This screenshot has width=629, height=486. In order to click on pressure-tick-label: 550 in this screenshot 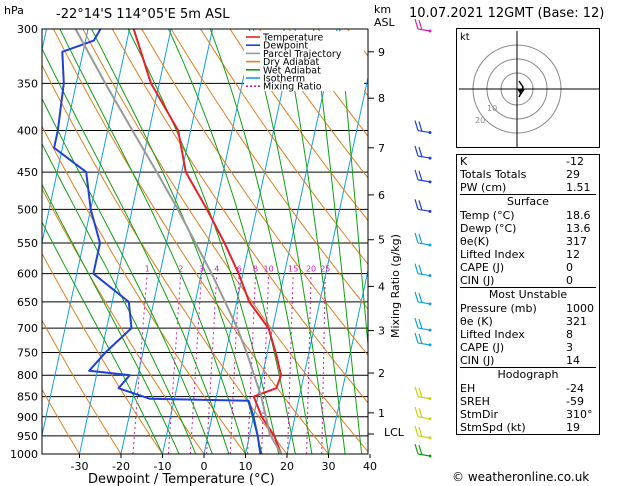, I will do `click(27, 243)`.